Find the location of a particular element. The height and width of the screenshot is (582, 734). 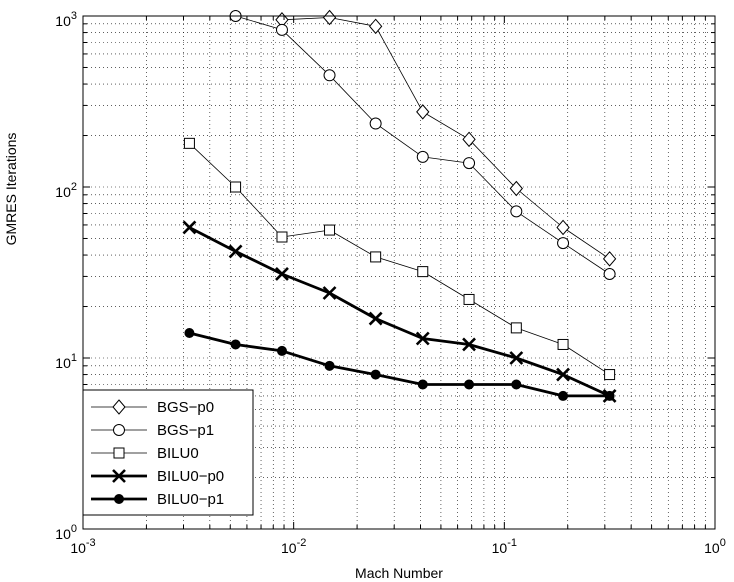

y-tick-label: 10² is located at coordinates (66, 190).